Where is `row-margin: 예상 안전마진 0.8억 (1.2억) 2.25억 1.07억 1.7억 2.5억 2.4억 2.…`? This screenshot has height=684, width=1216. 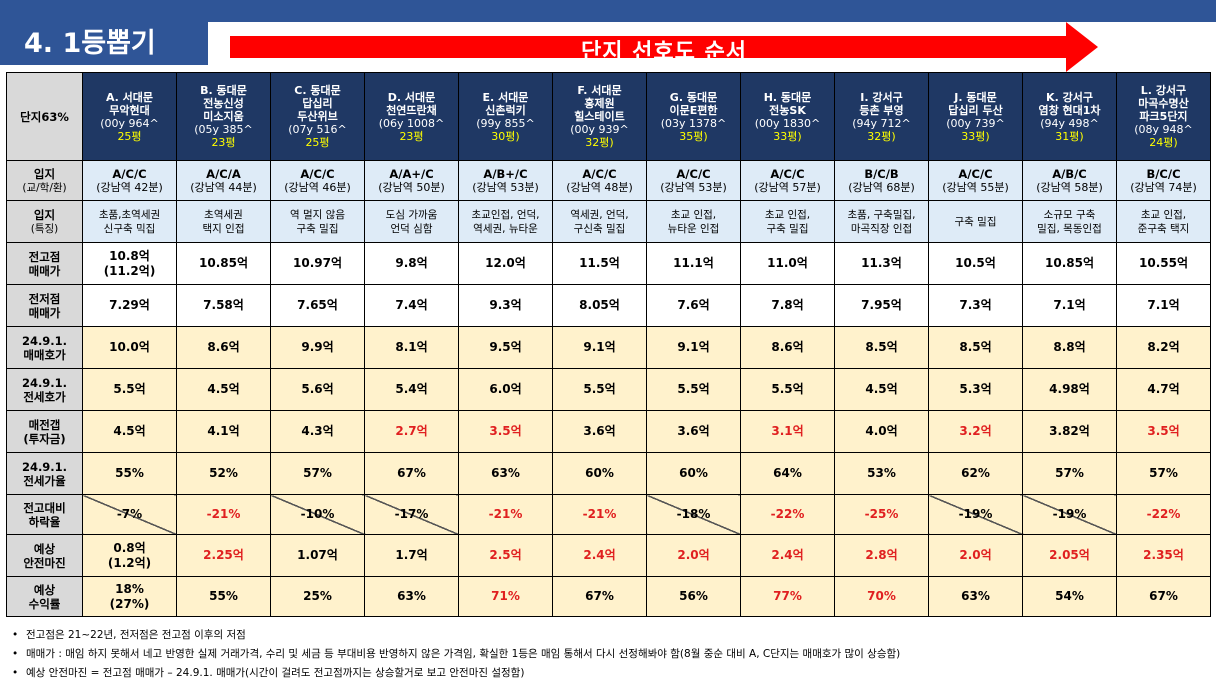
row-margin: 예상 안전마진 0.8억 (1.2억) 2.25억 1.07억 1.7억 2.5억 2.4억 2.… is located at coordinates (608, 555).